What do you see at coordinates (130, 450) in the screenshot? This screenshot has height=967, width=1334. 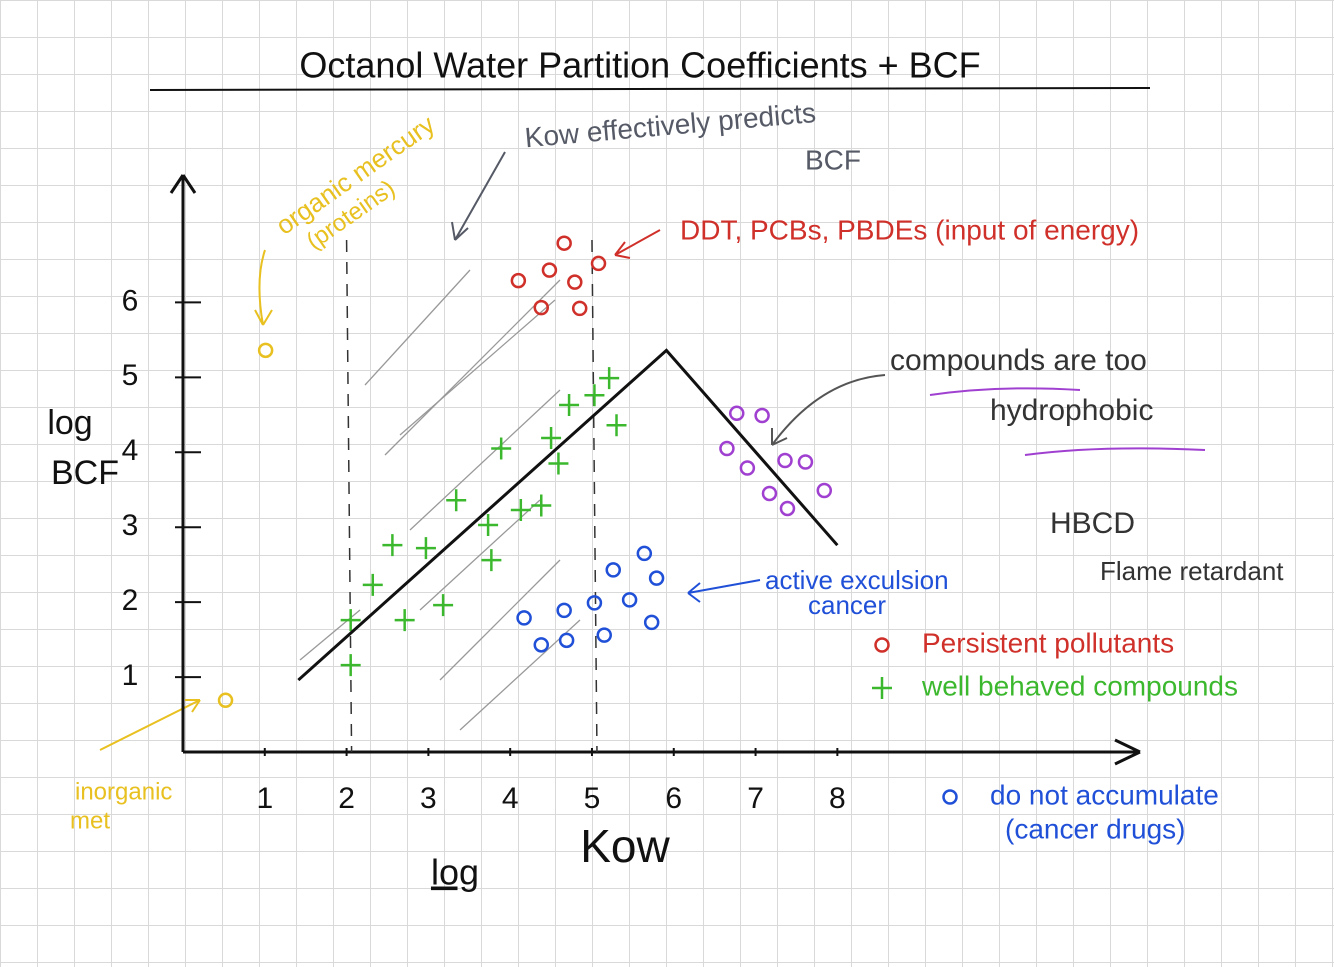 I see `y-tick-label: 4` at bounding box center [130, 450].